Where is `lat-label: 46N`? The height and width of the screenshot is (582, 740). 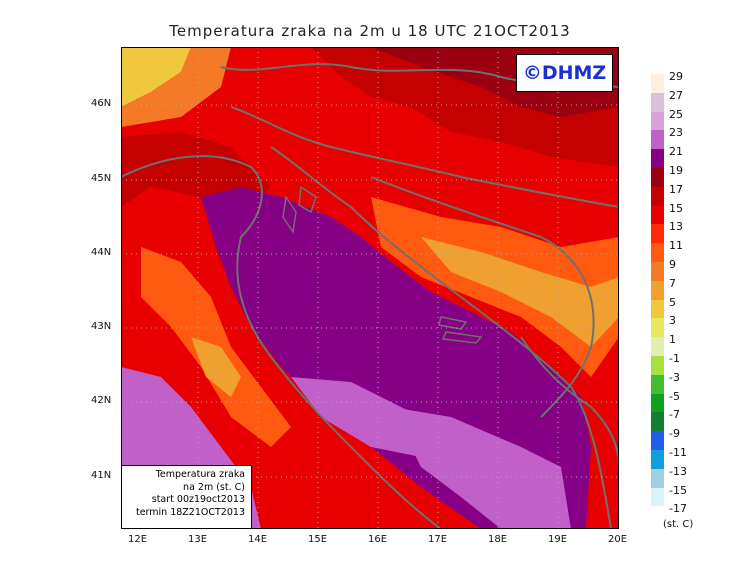 lat-label: 46N is located at coordinates (101, 103).